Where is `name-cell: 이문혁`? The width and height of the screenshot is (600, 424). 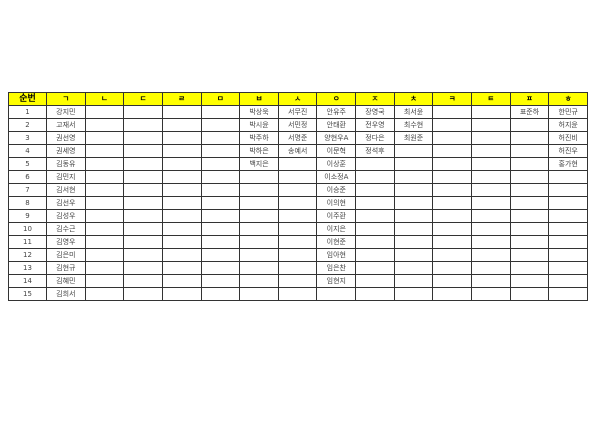 name-cell: 이문혁 is located at coordinates (336, 151).